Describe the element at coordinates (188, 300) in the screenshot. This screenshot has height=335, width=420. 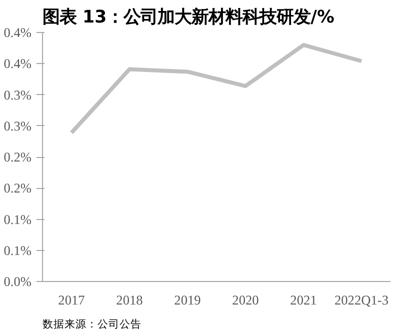
I see `x-tick-label: 2019` at that location.